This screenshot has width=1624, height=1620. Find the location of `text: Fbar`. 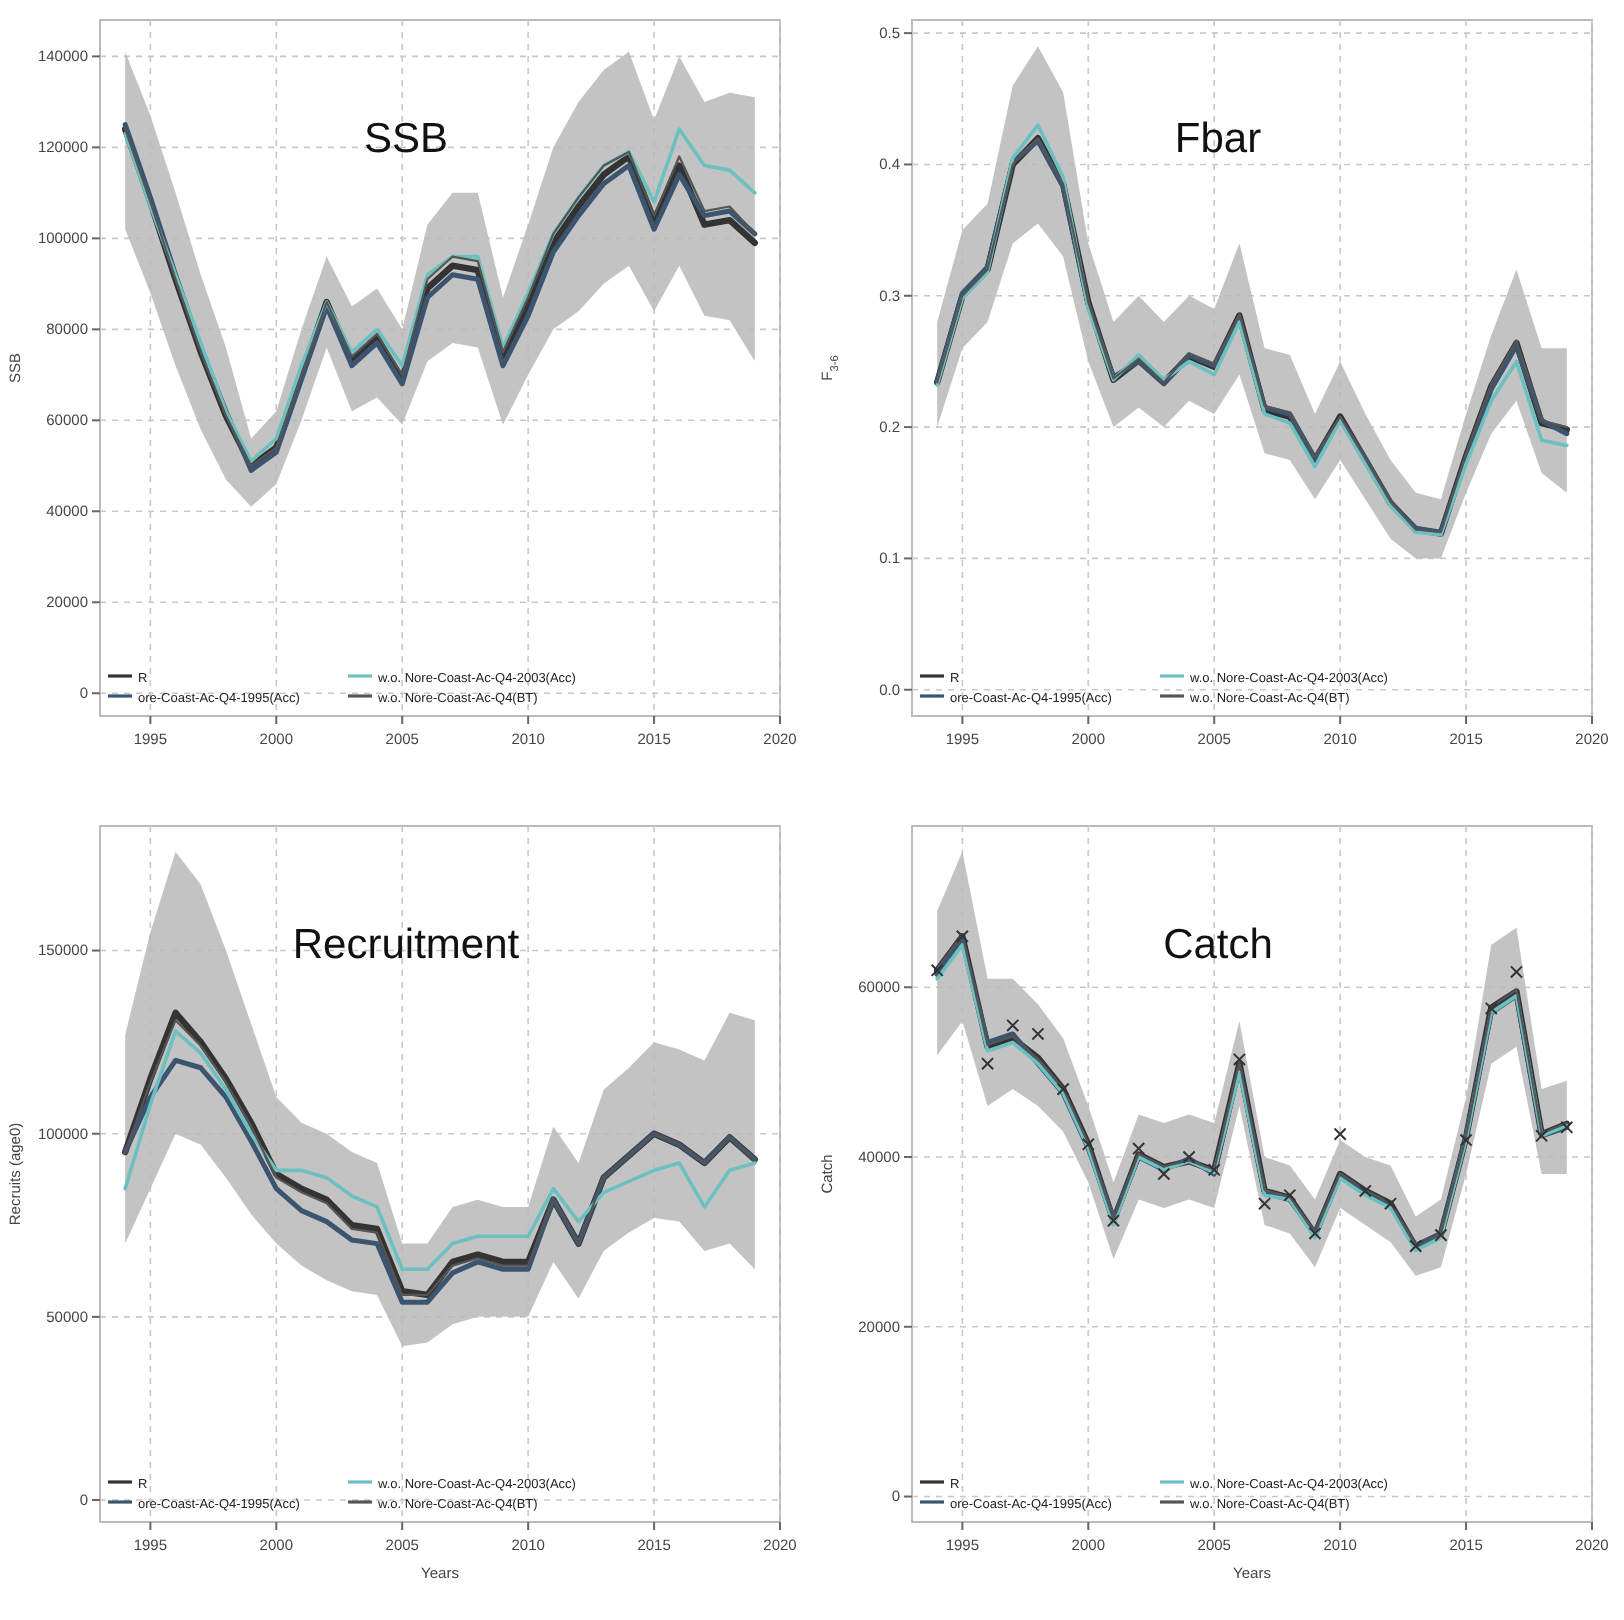

text: Fbar is located at coordinates (1218, 139).